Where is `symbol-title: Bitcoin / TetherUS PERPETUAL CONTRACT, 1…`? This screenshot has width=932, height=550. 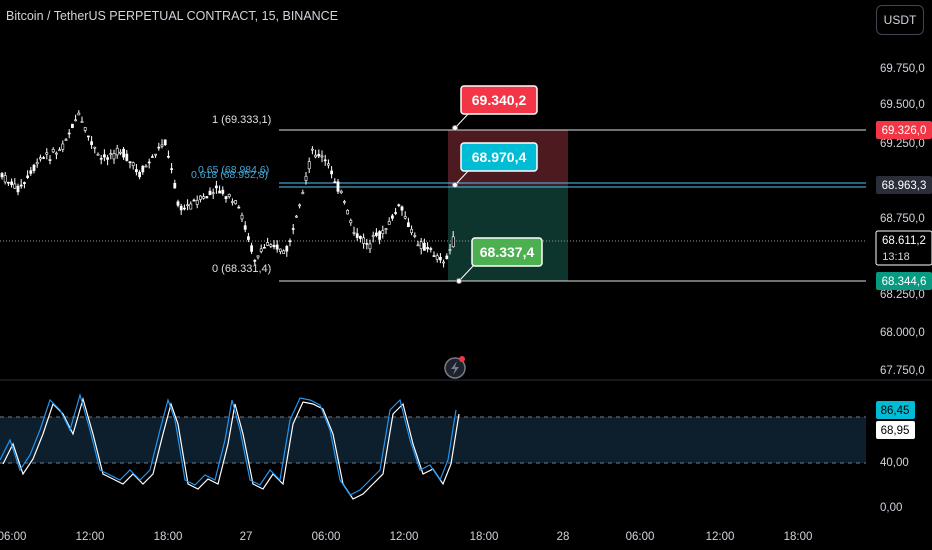 symbol-title: Bitcoin / TetherUS PERPETUAL CONTRACT, 1… is located at coordinates (172, 16).